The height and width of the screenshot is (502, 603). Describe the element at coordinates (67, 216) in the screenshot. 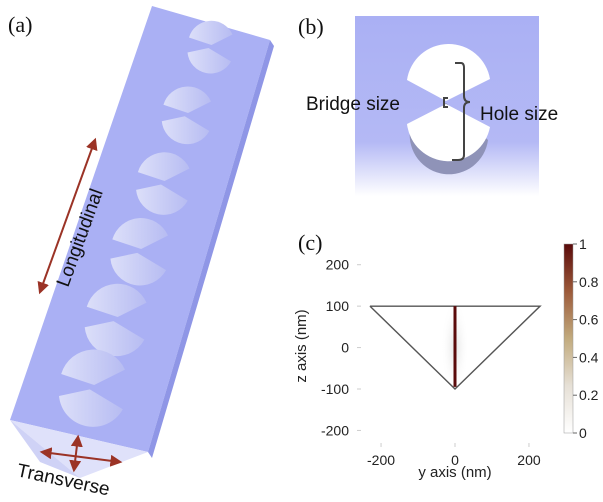

I see `longitudinal-arrow` at that location.